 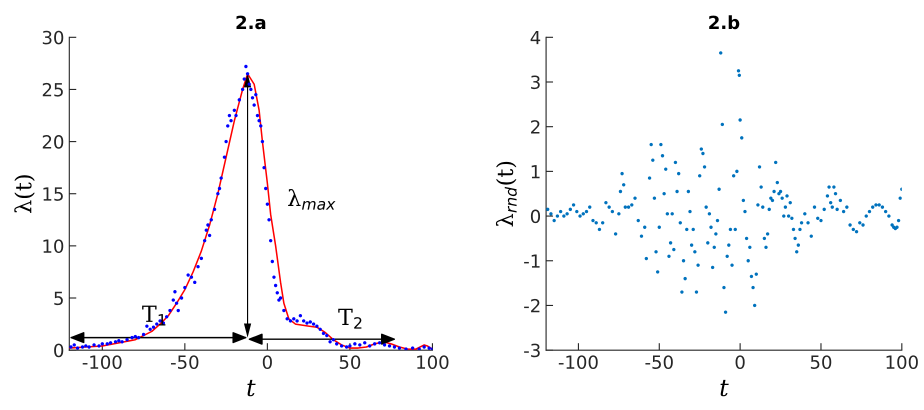 What do you see at coordinates (532, 261) in the screenshot?
I see `y-tick-label: -1` at bounding box center [532, 261].